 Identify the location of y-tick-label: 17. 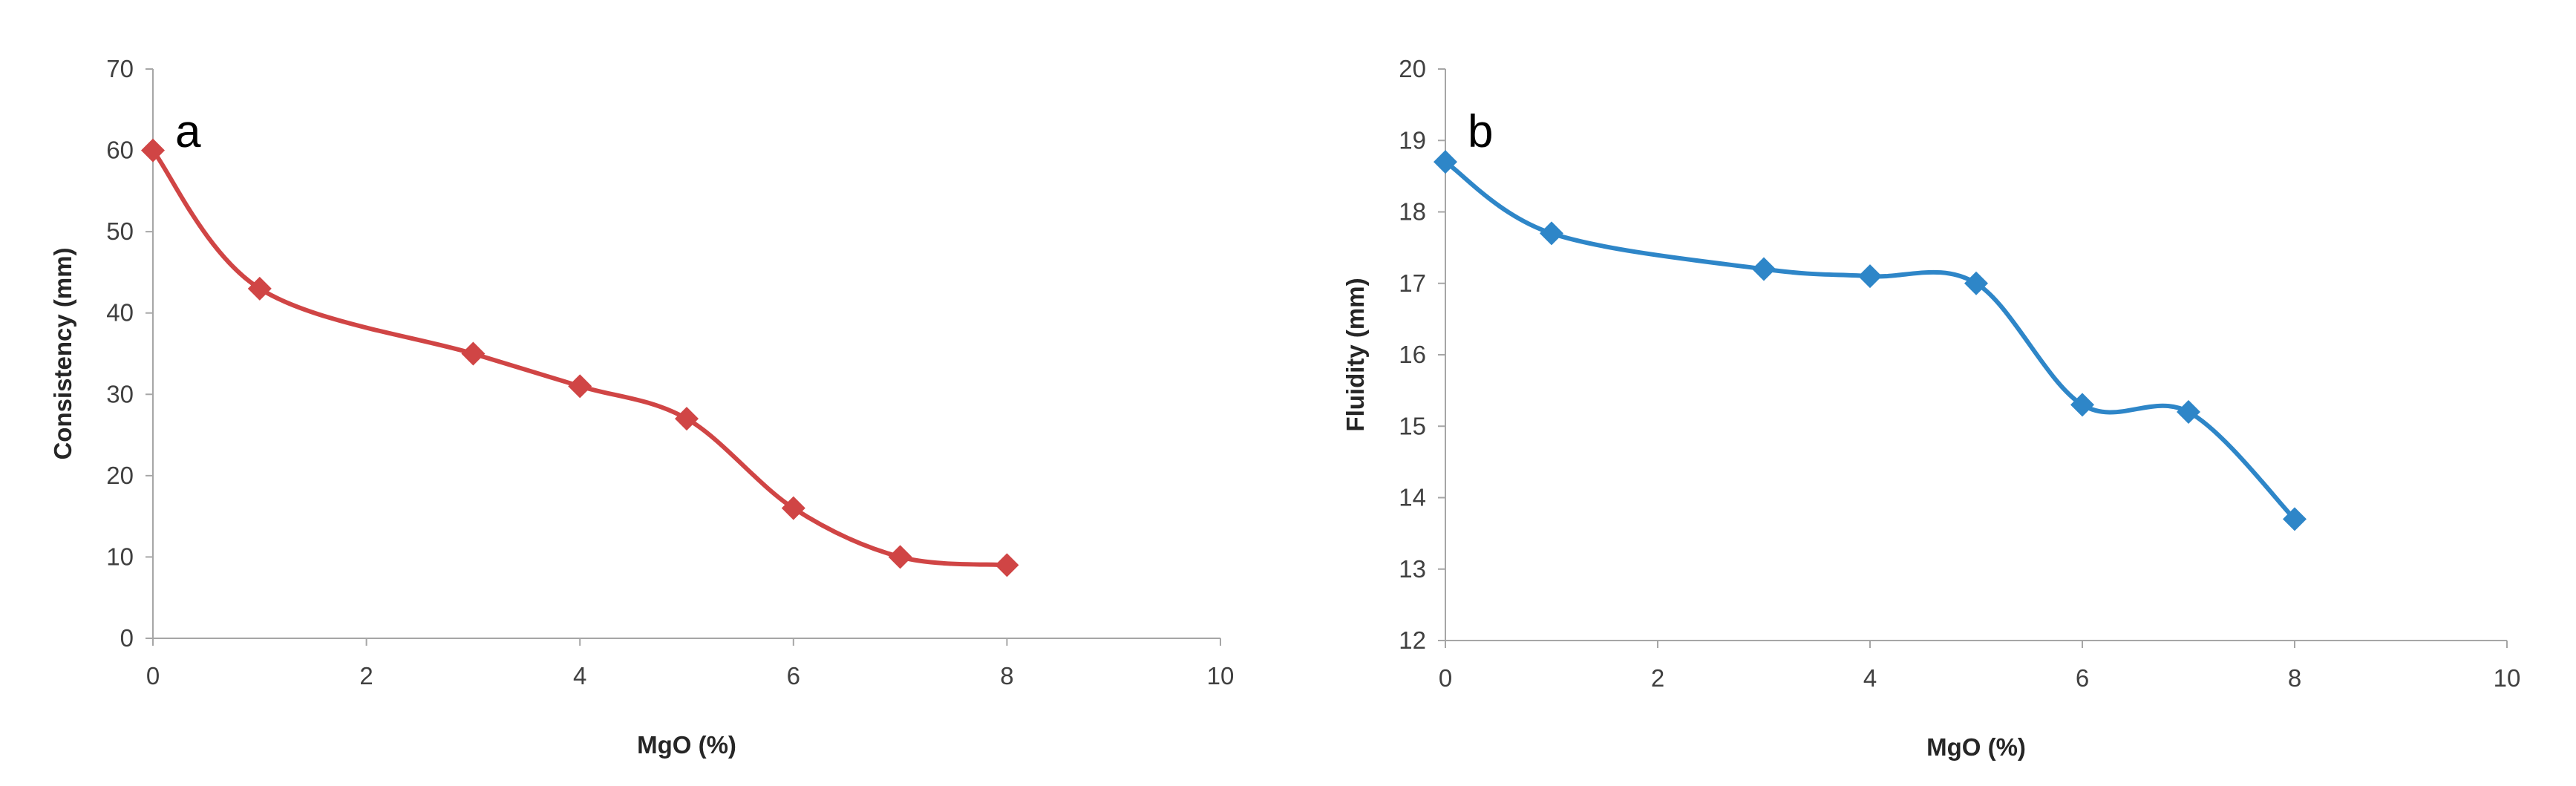
(1412, 283).